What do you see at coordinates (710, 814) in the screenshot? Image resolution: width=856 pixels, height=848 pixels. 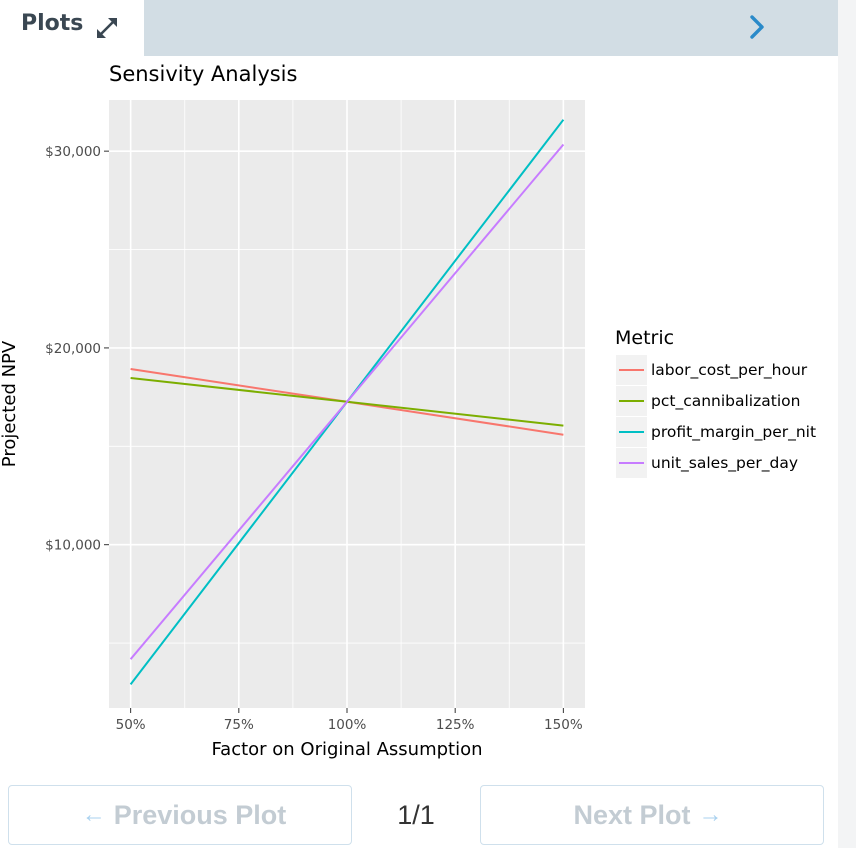 I see `arrow-right-icon: →` at bounding box center [710, 814].